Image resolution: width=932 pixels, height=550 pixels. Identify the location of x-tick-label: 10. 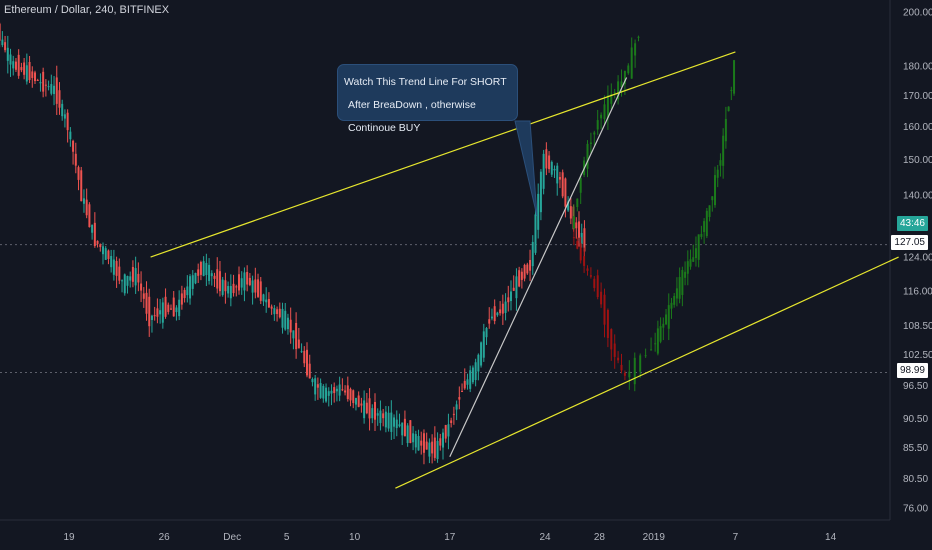
(355, 537).